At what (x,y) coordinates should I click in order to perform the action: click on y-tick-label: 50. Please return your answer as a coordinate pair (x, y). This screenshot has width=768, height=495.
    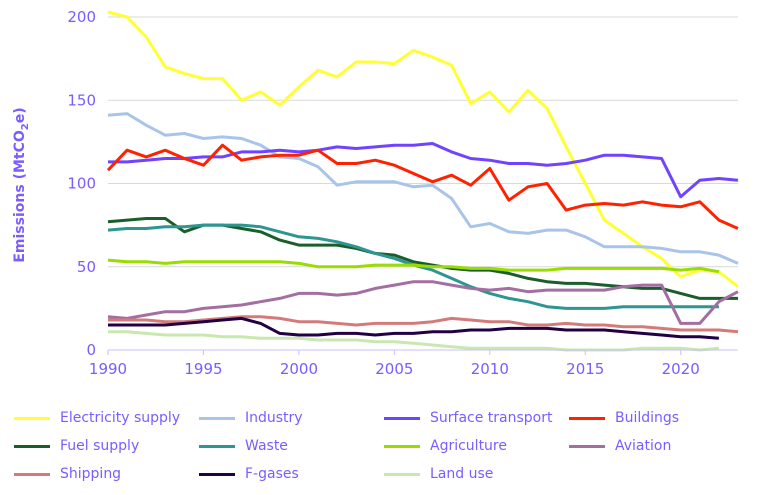
    Looking at the image, I should click on (86, 267).